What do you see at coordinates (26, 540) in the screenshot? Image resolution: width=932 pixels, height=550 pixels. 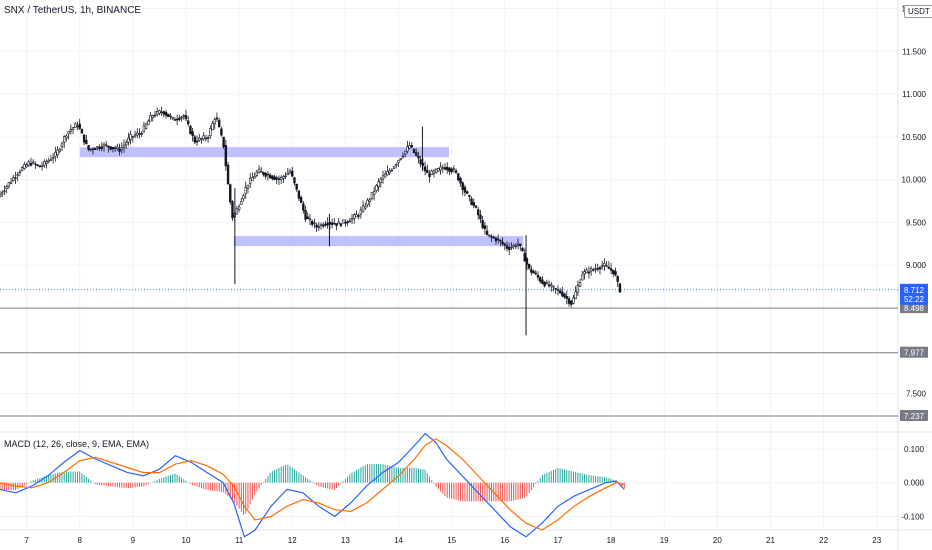 I see `time-tick-label: 7` at bounding box center [26, 540].